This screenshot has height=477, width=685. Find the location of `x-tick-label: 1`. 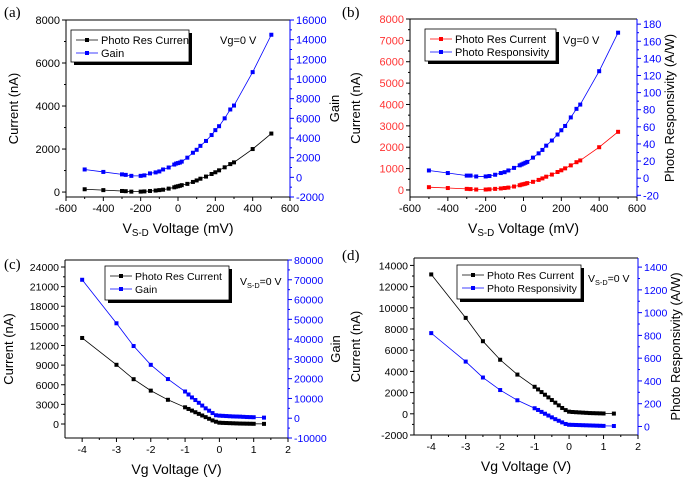

x-tick-label: 1 is located at coordinates (254, 450).